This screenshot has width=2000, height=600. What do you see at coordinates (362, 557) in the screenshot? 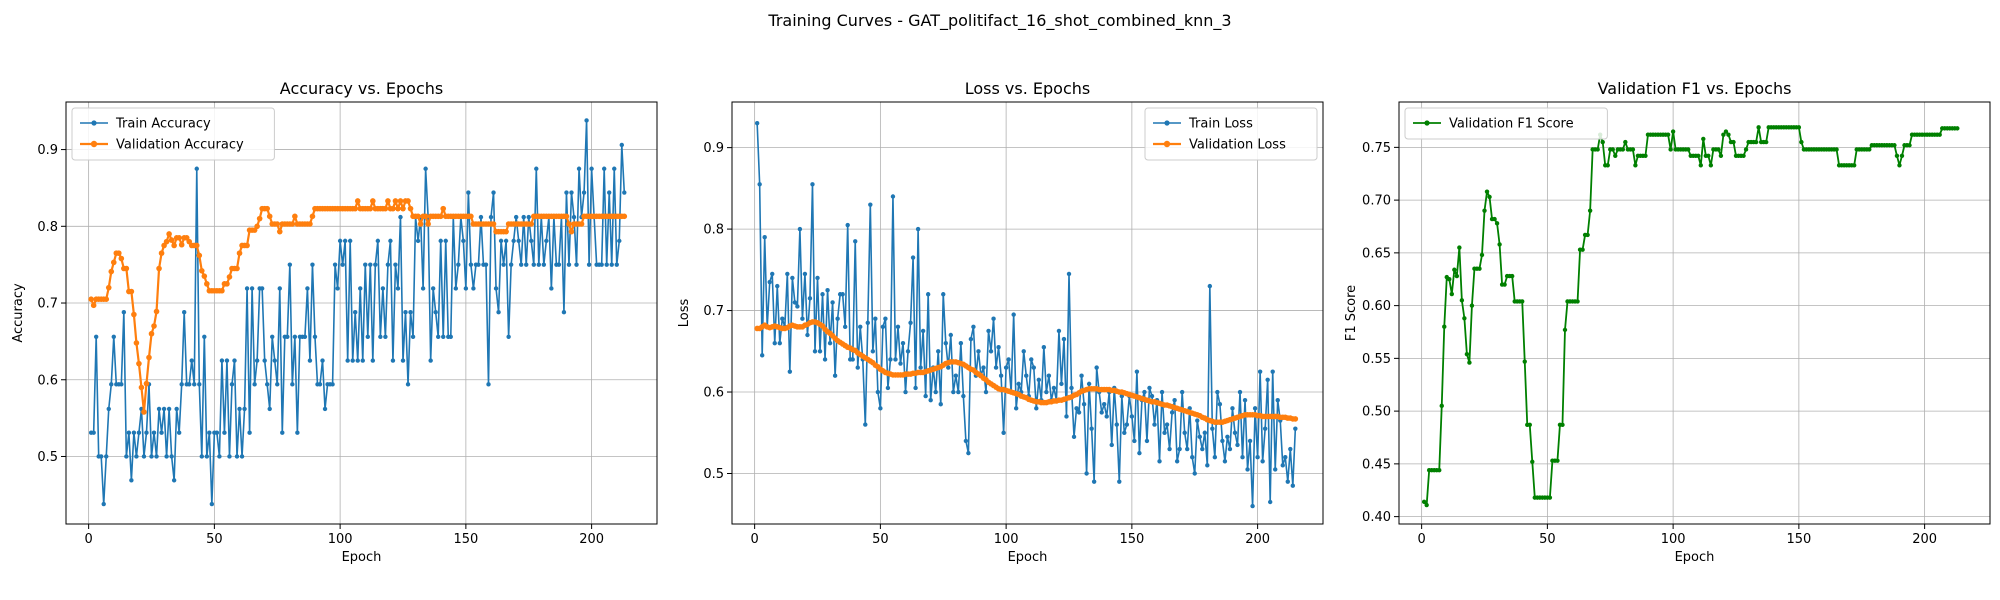
I see `x-axis-label: Epoch` at bounding box center [362, 557].